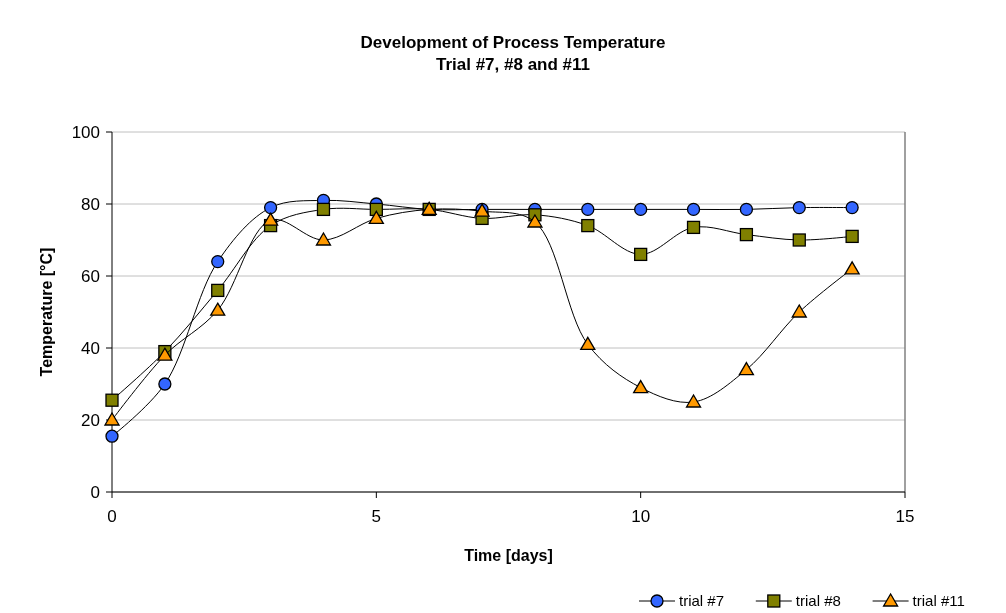 This screenshot has width=1006, height=613. Describe the element at coordinates (90, 348) in the screenshot. I see `y-tick-label: 40` at that location.